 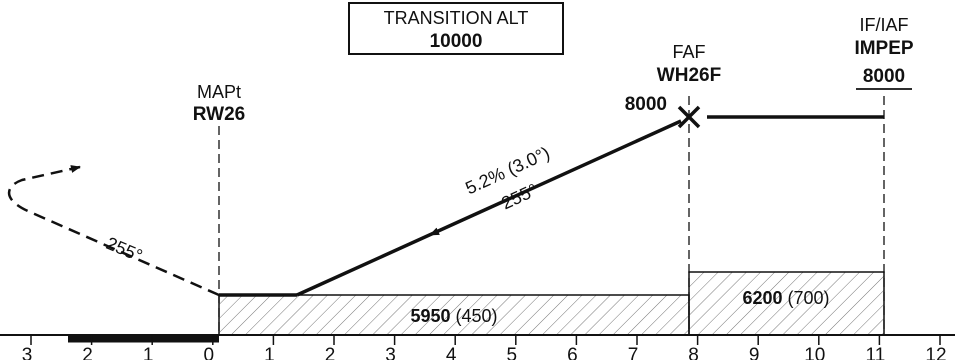 What do you see at coordinates (646, 104) in the screenshot?
I see `faf-altitude-label: 8000` at bounding box center [646, 104].